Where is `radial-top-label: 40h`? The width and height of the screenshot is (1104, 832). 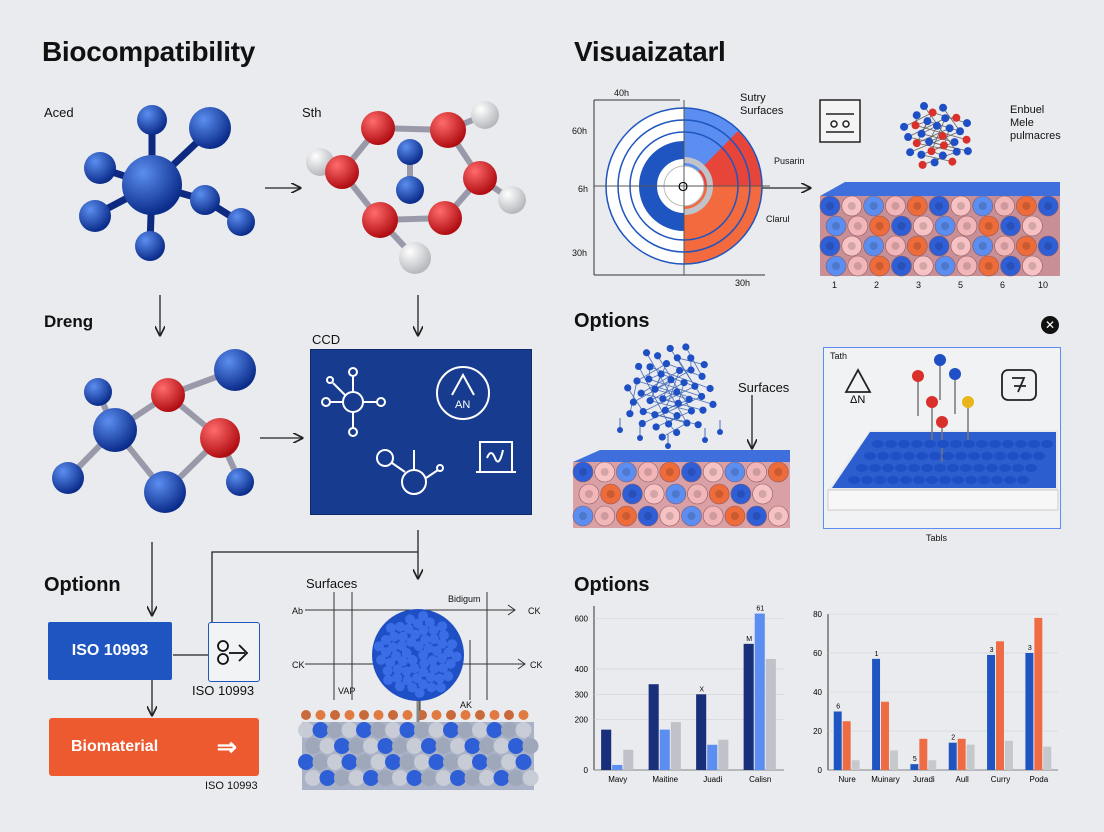 radial-top-label: 40h is located at coordinates (622, 93).